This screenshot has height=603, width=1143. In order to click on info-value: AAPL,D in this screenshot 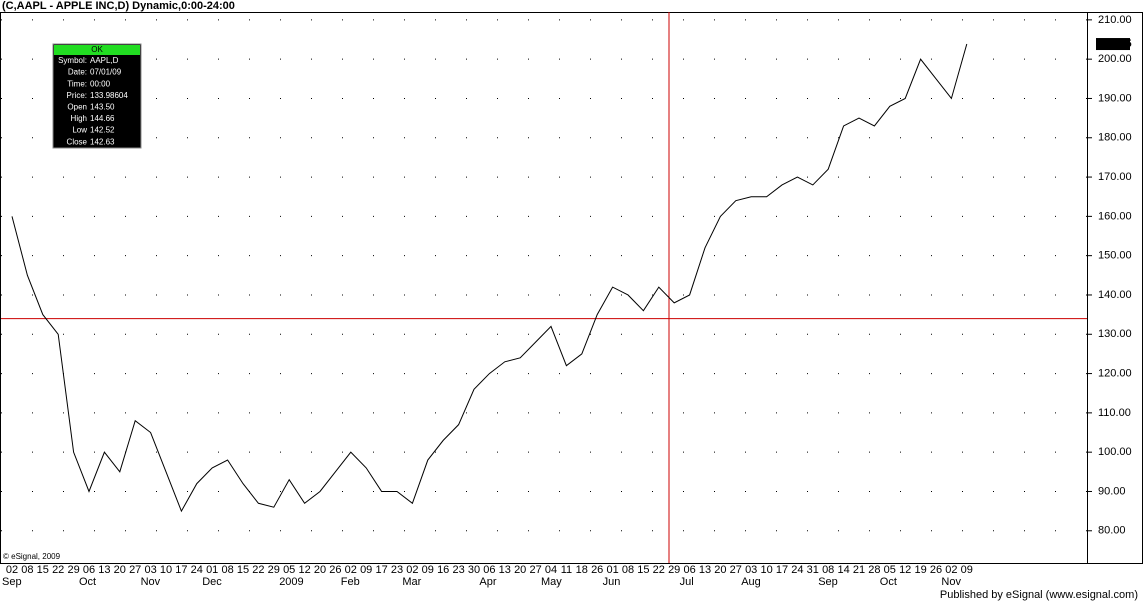, I will do `click(104, 60)`.